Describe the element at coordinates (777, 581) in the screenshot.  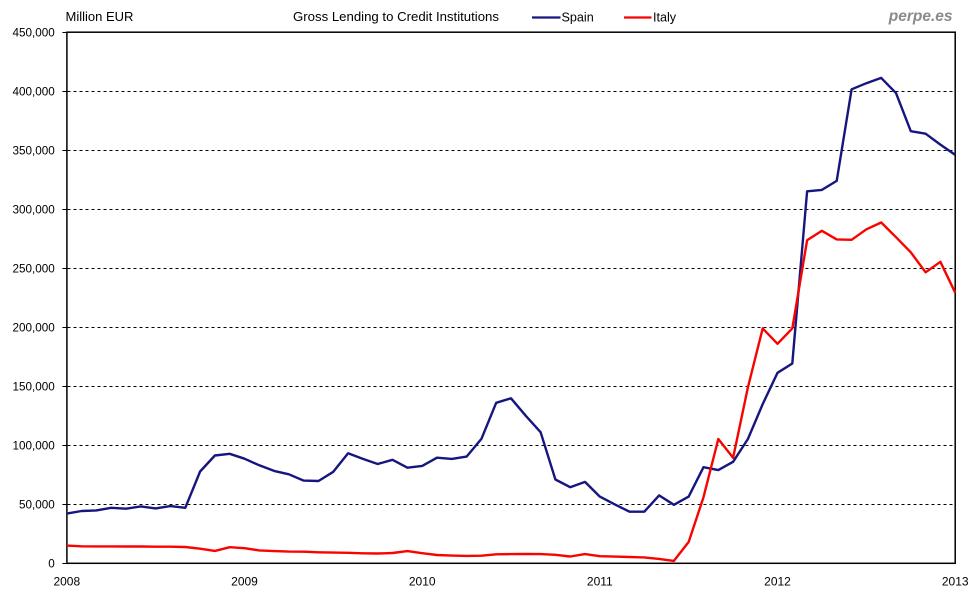
I see `svg-text: 2012` at that location.